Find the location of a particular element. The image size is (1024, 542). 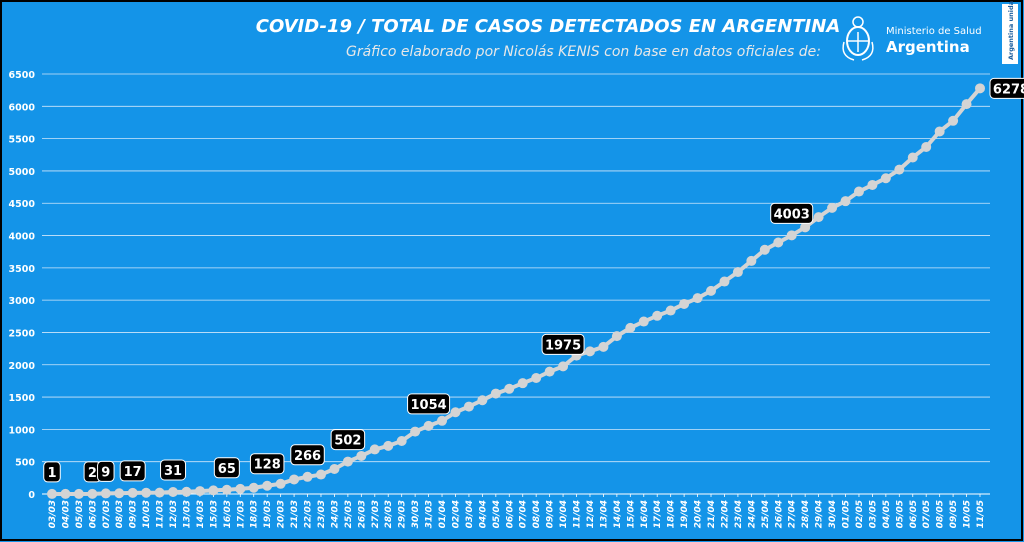

x-tick-label: 14/03 is located at coordinates (201, 514).